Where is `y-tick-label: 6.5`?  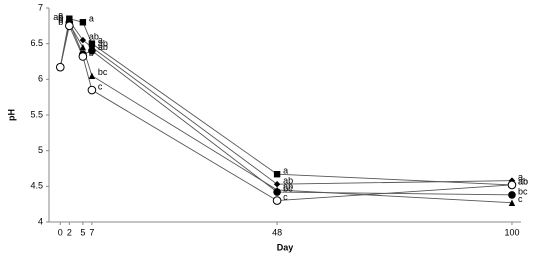 y-tick-label: 6.5 is located at coordinates (36, 43).